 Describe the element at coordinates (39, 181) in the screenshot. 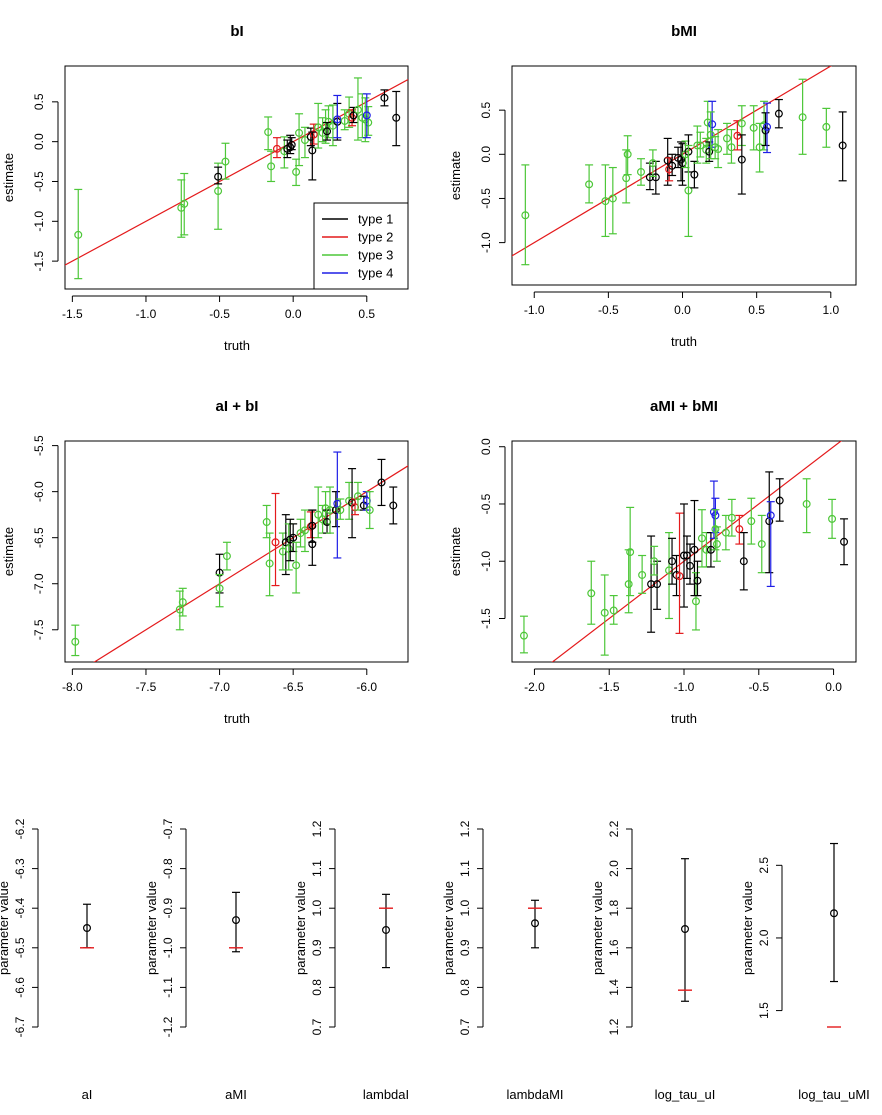

I see `y-tick-label: -0.5` at that location.